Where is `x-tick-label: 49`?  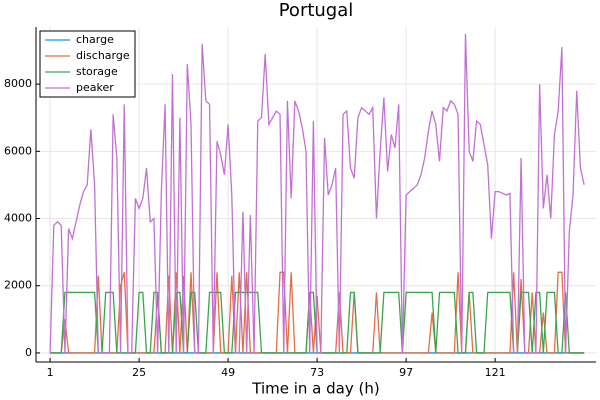
x-tick-label: 49 is located at coordinates (228, 372).